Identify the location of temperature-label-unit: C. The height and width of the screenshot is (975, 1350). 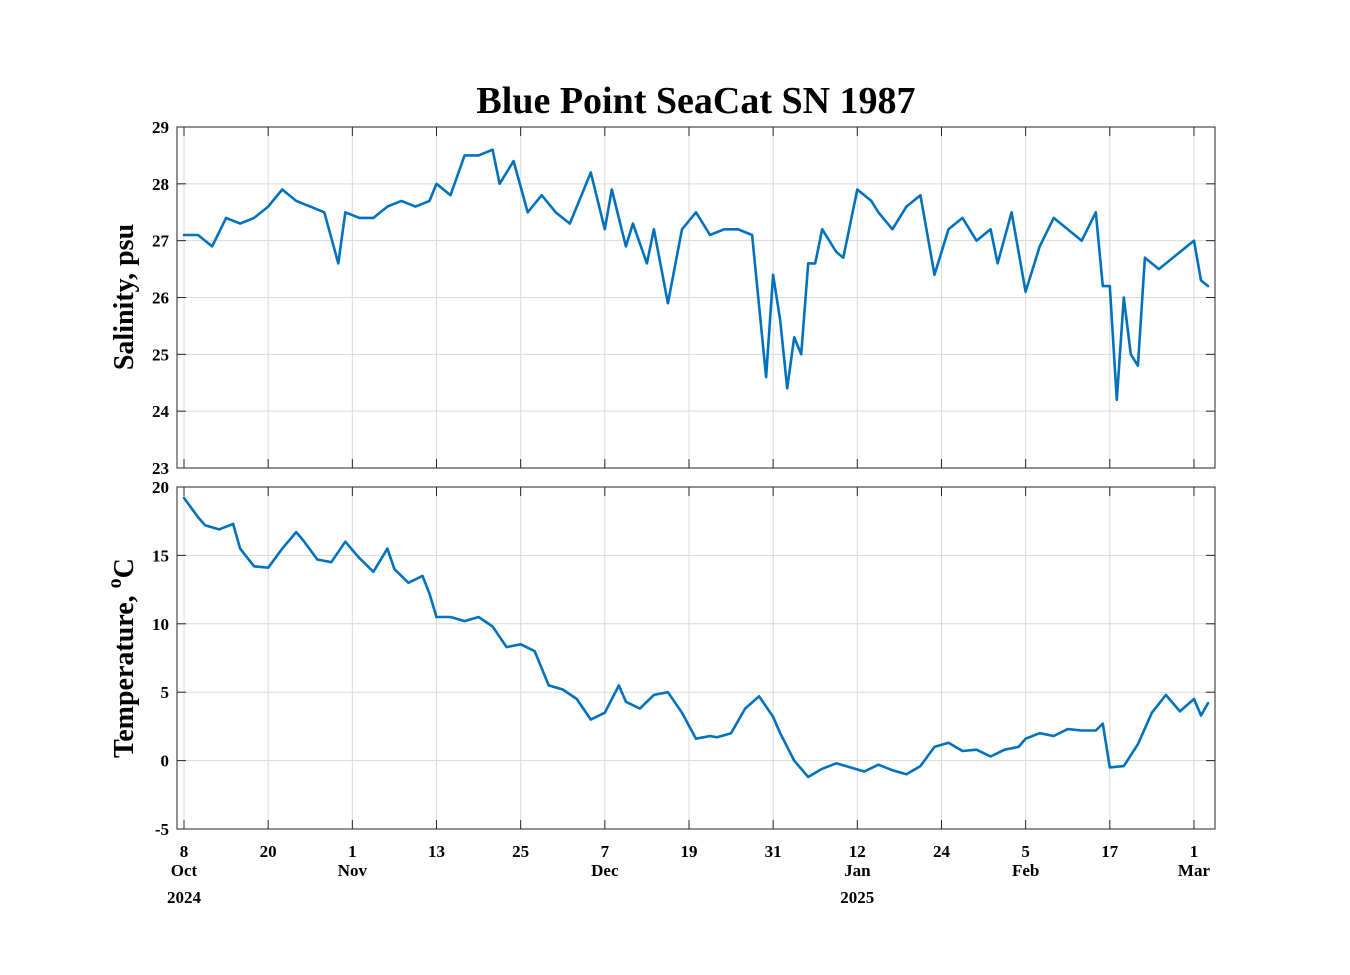
(124, 568).